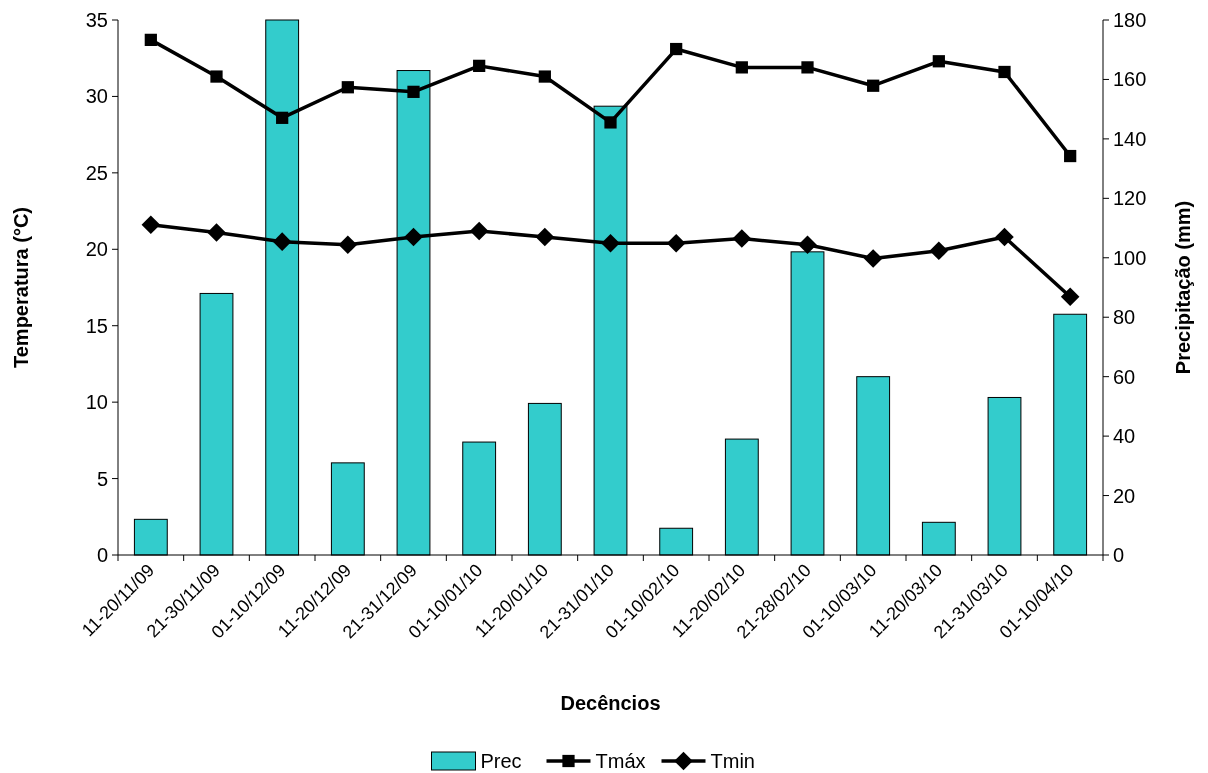  I want to click on y2-tick-label: 40, so click(1124, 436).